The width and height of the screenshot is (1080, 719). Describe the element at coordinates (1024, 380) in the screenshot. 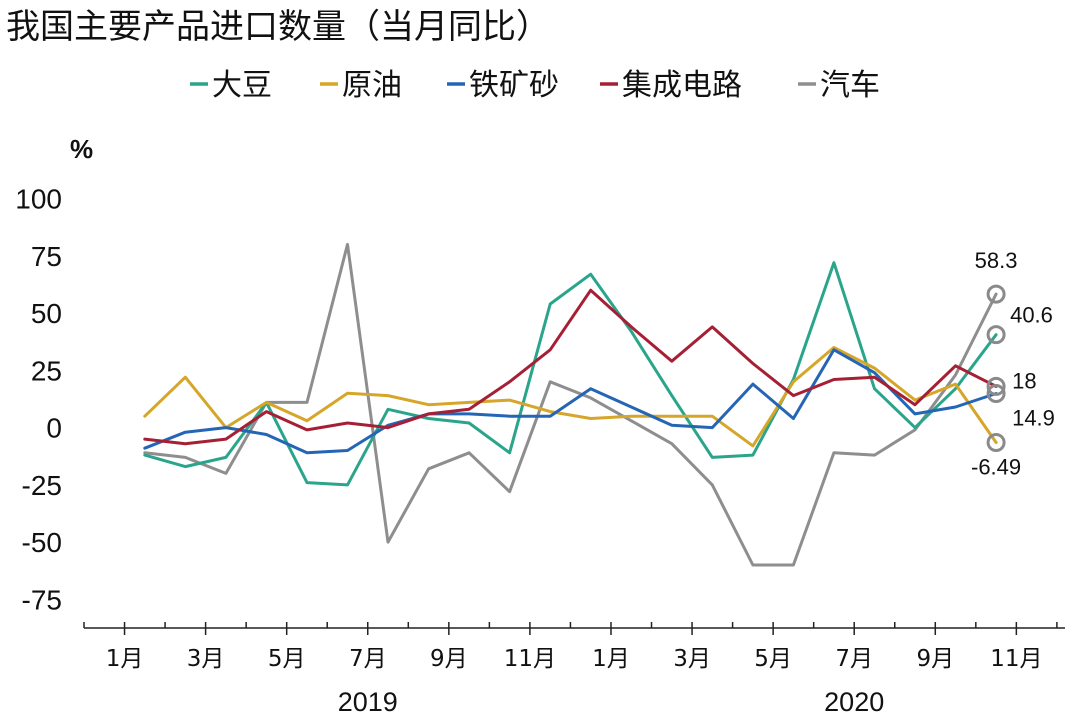

I see `end-value-label: 18` at that location.